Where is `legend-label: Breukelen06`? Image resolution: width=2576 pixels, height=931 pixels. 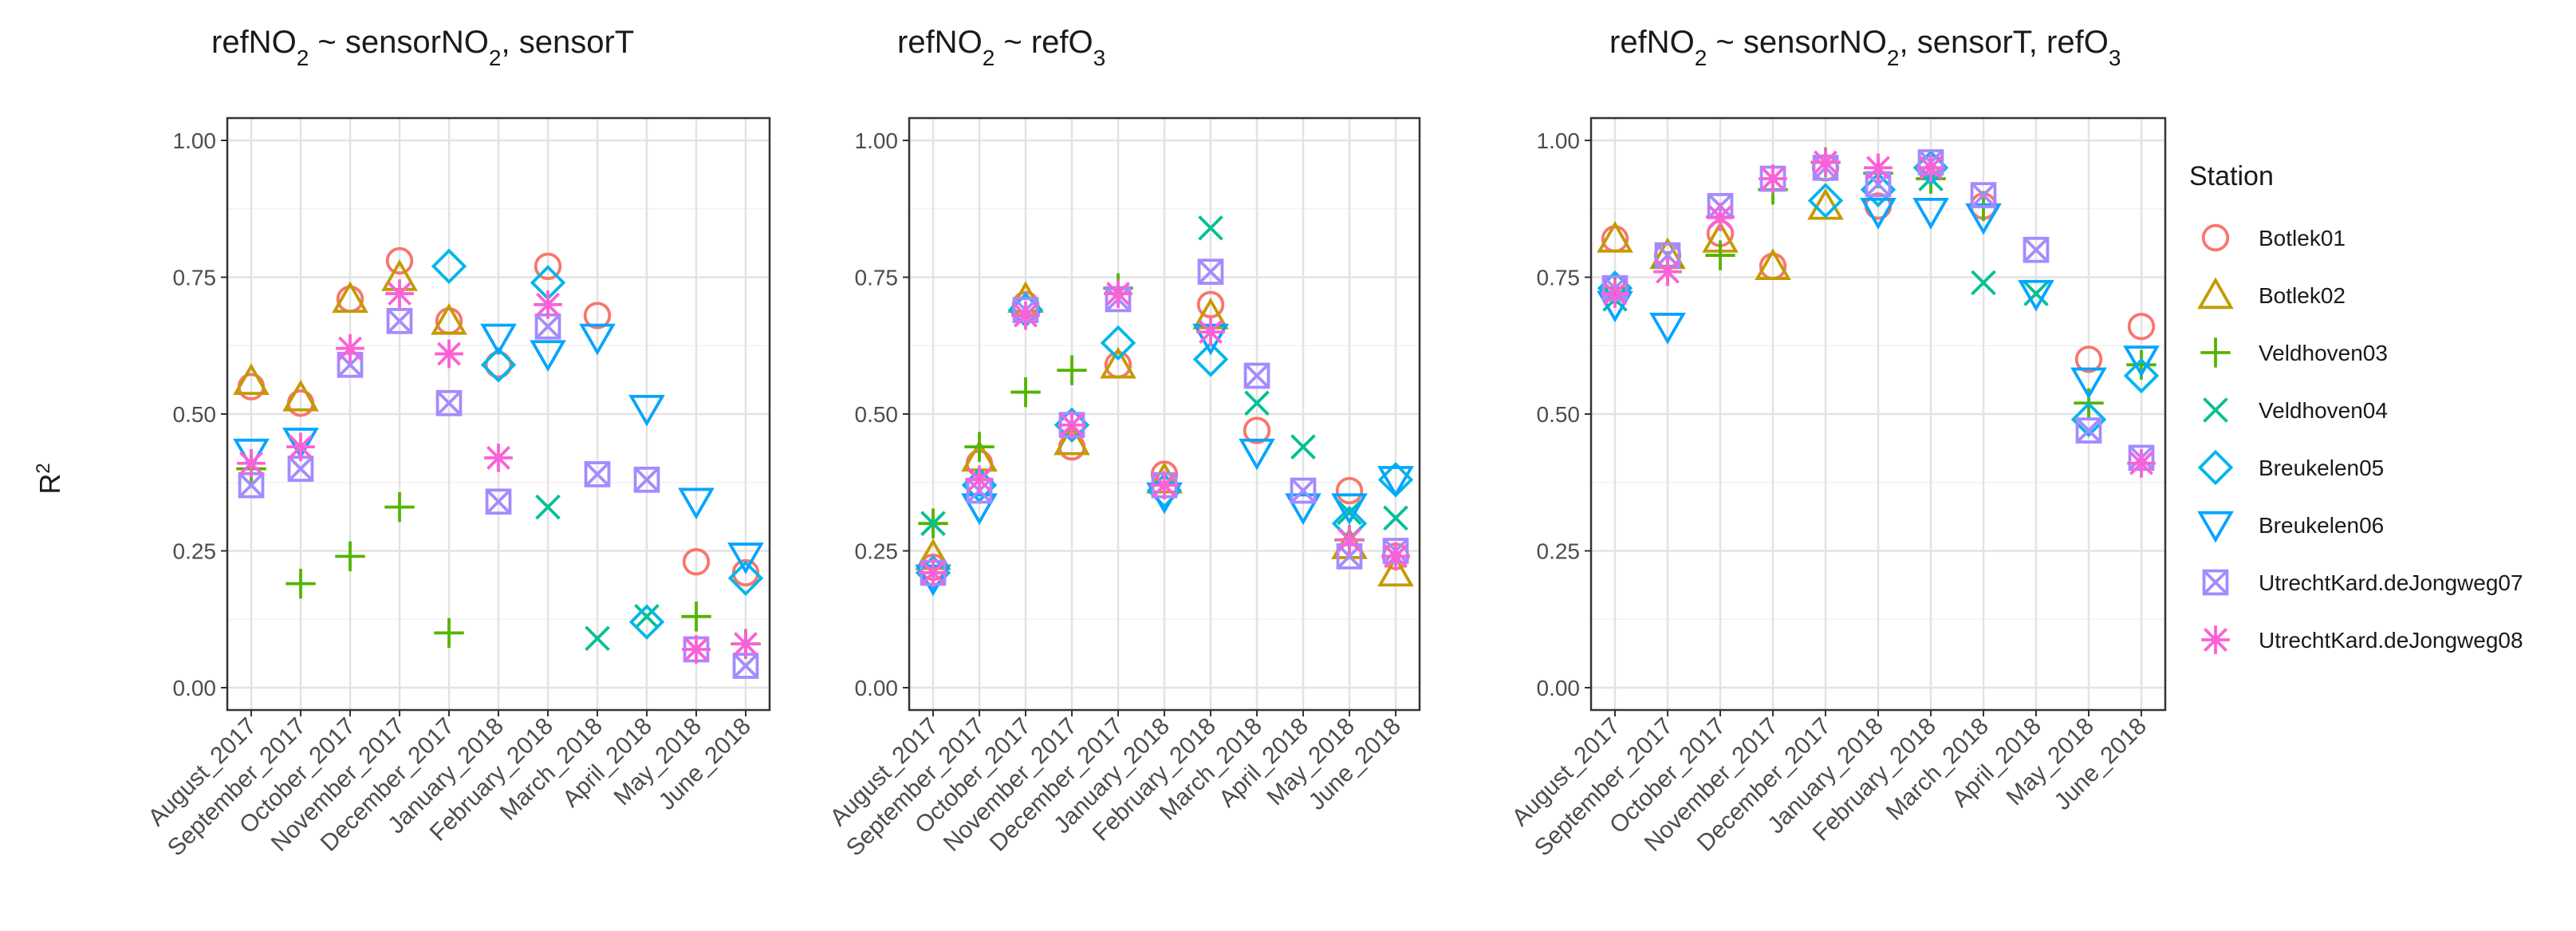 legend-label: Breukelen06 is located at coordinates (2321, 525).